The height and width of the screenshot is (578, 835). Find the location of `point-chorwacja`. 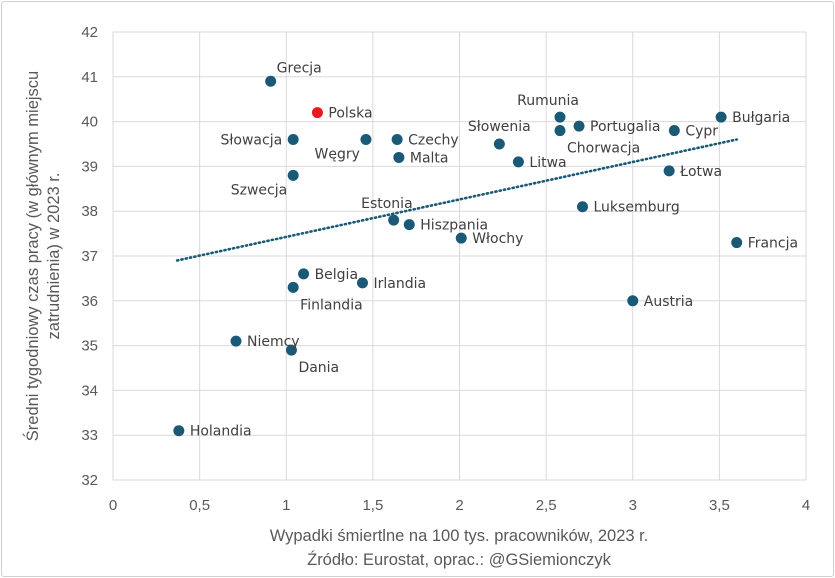

point-chorwacja is located at coordinates (560, 131).